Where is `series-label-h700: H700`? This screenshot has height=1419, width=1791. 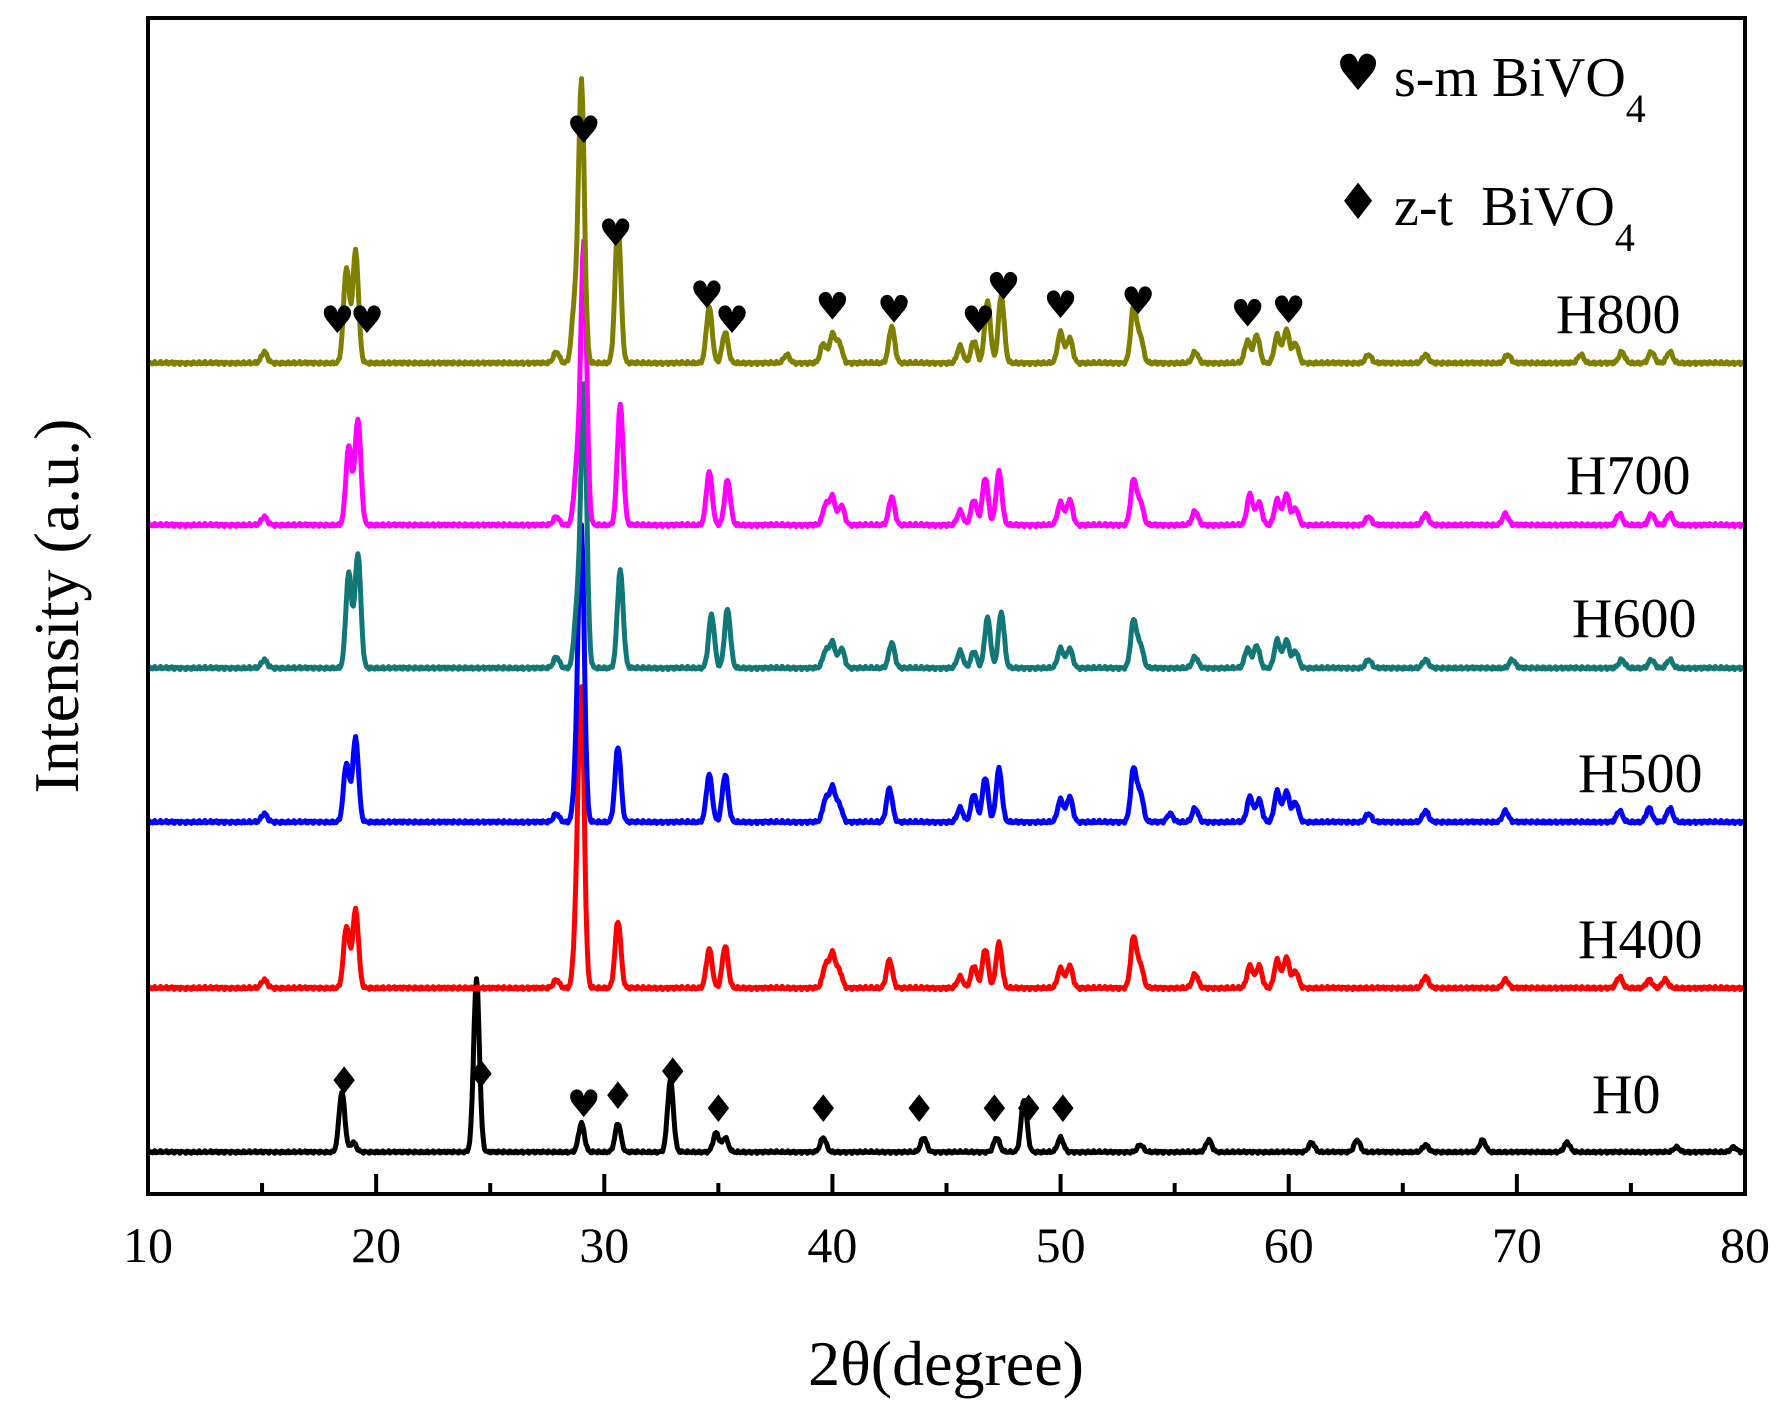
series-label-h700: H700 is located at coordinates (1628, 476).